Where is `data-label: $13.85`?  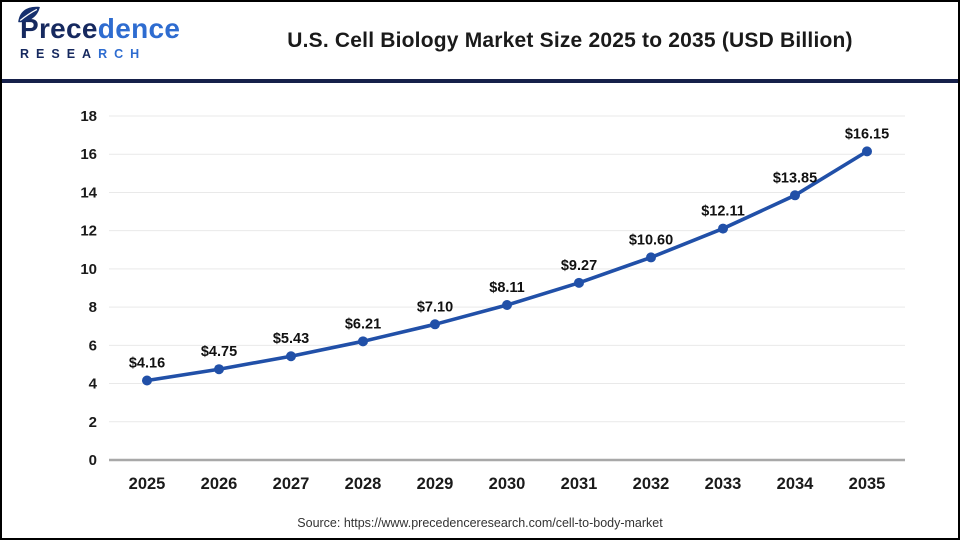 data-label: $13.85 is located at coordinates (795, 178).